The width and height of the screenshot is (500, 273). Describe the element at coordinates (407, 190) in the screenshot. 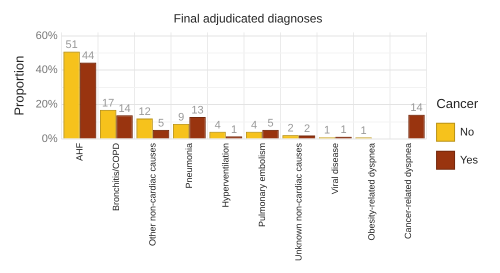

I see `x-tick-label: Cancer-related dyspnea` at that location.